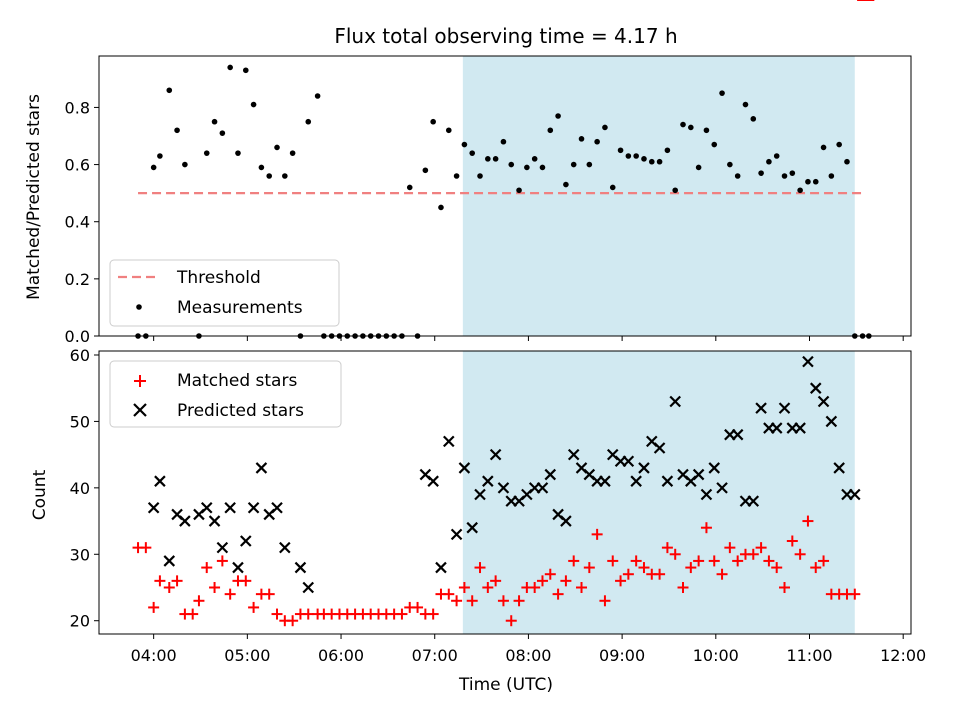 The width and height of the screenshot is (960, 720). Describe the element at coordinates (34, 197) in the screenshot. I see `ratio-y-label: Matched/Predicted stars` at that location.